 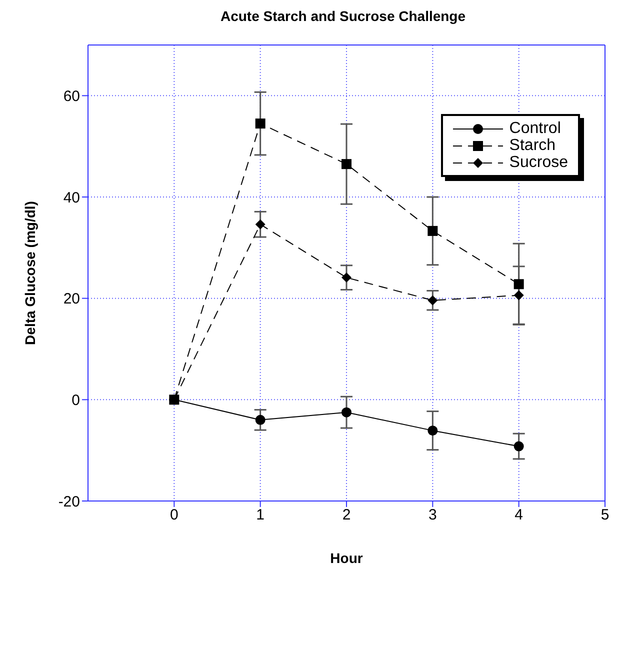 I want to click on legend-label: Sucrose, so click(x=538, y=162).